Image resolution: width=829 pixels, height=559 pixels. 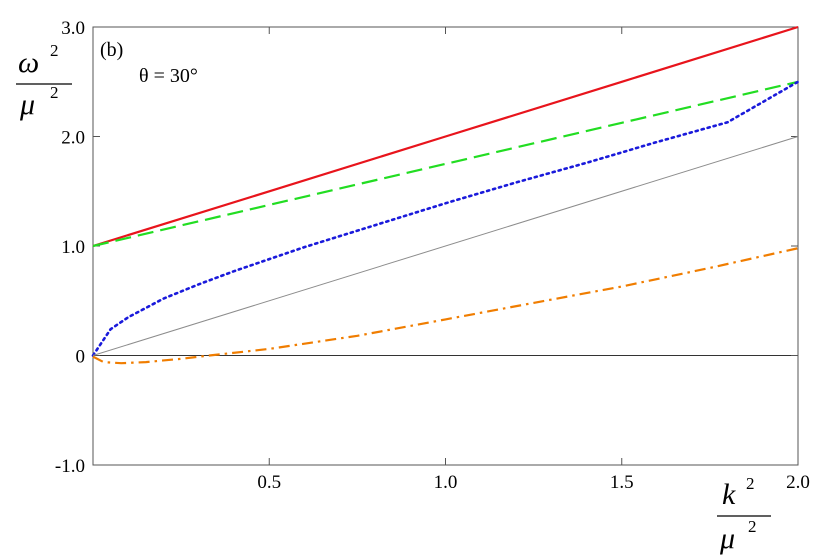 What do you see at coordinates (73, 28) in the screenshot?
I see `y-tick-label: 3.0` at bounding box center [73, 28].